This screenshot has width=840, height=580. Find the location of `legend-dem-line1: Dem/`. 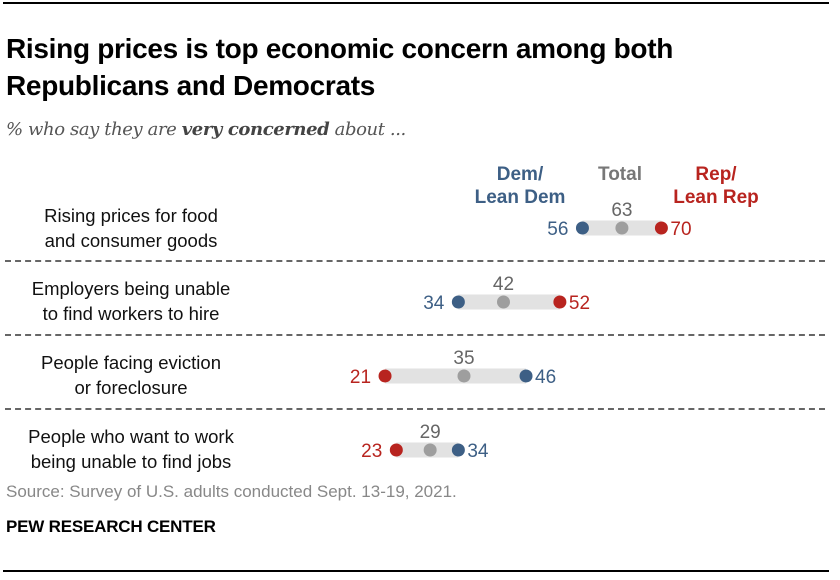

legend-dem-line1: Dem/ is located at coordinates (520, 174).